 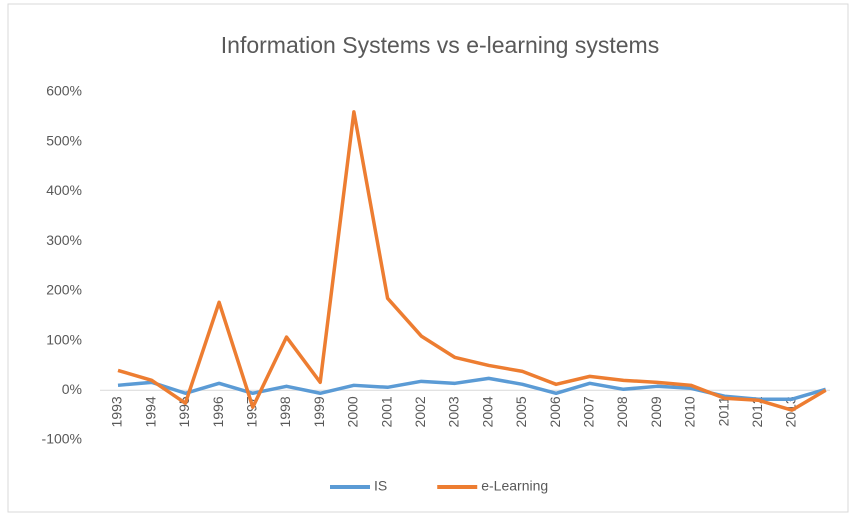 What do you see at coordinates (622, 411) in the screenshot?
I see `x-tick-label: 2008` at bounding box center [622, 411].